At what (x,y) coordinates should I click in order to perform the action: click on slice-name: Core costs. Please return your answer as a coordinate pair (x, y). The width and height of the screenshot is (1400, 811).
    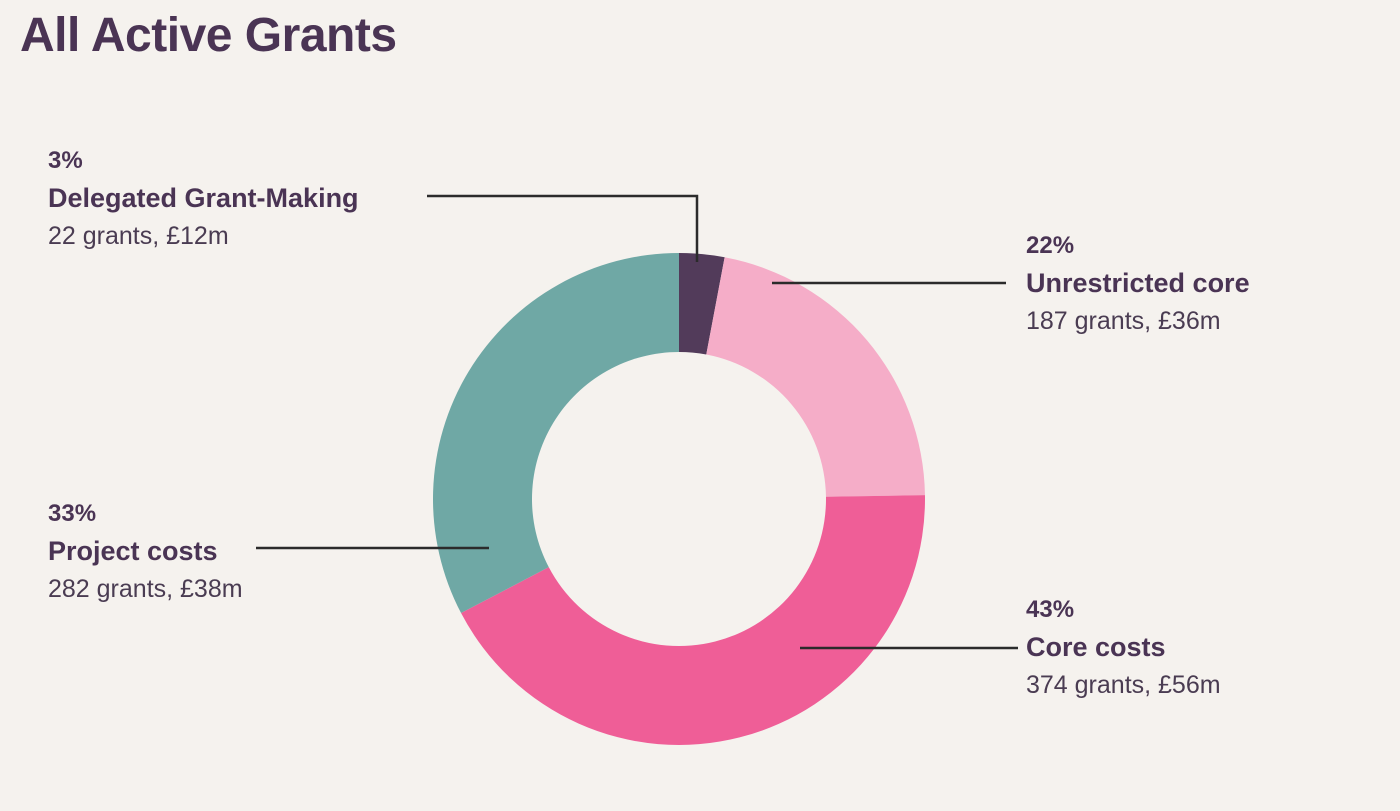
    Looking at the image, I should click on (1096, 647).